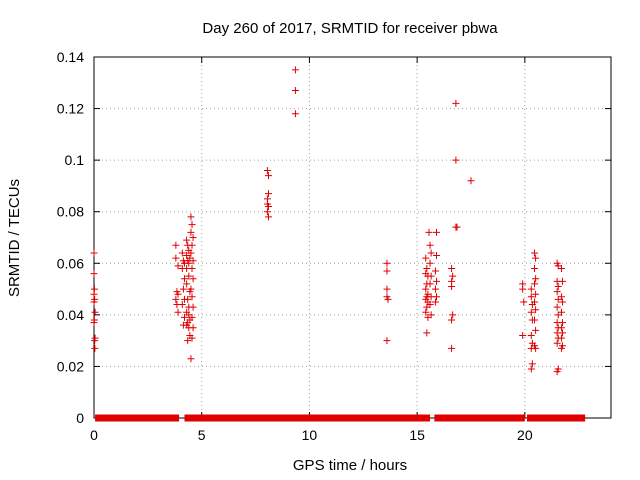 This screenshot has height=480, width=640. I want to click on y-axis-label: SRMTID / TECUs, so click(14, 238).